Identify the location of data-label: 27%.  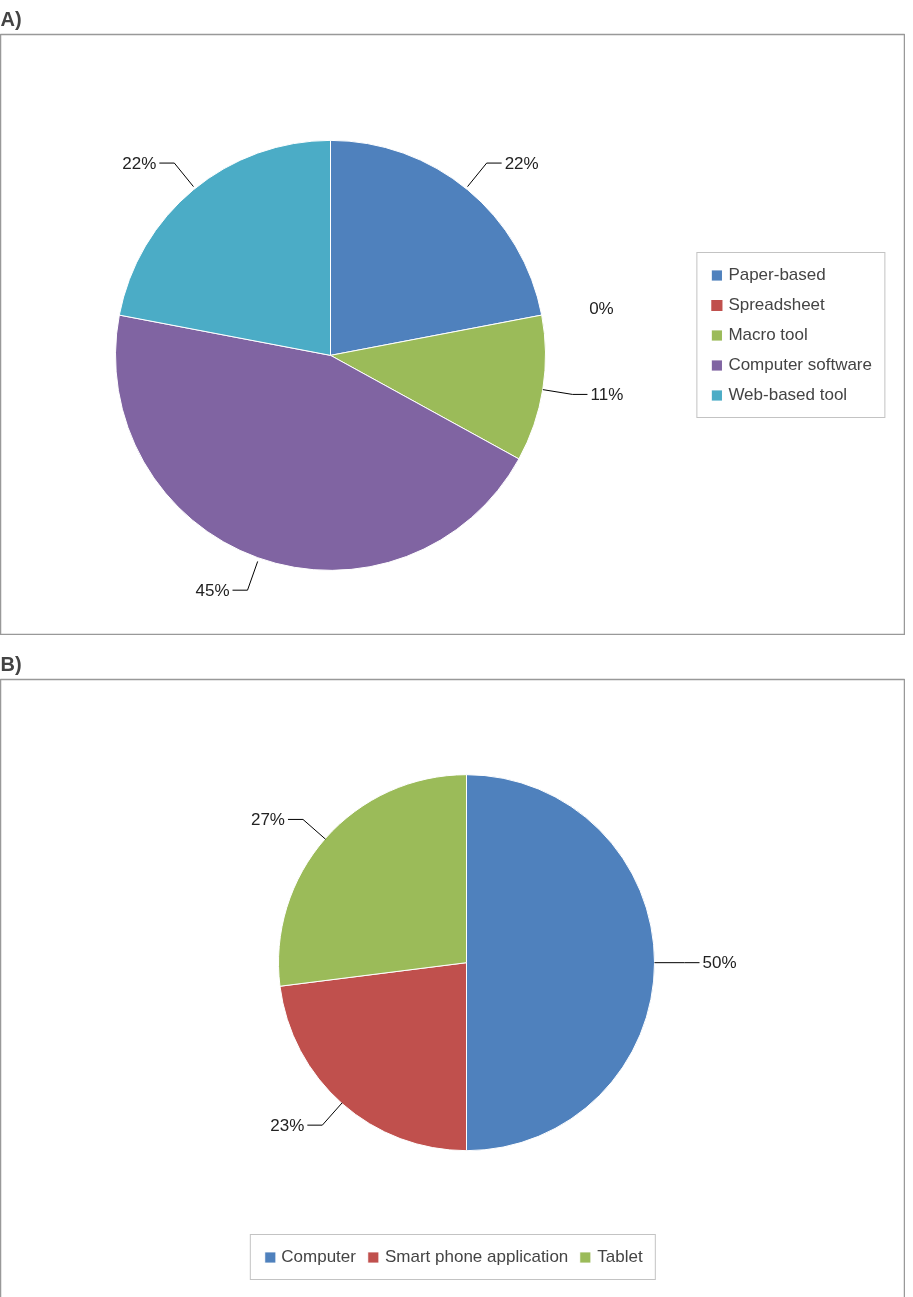
(267, 819).